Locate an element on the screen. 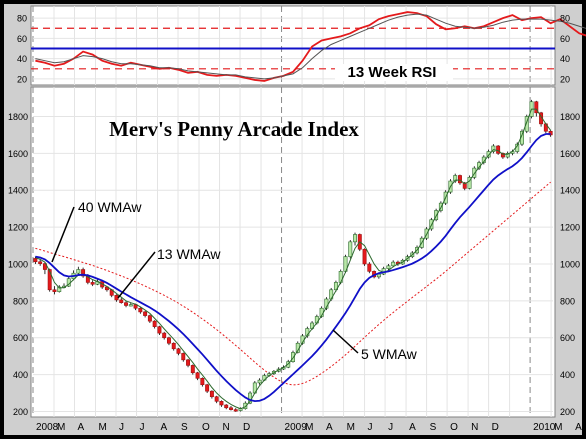 The image size is (586, 439). rsi-label: 13 Week RSI is located at coordinates (392, 72).